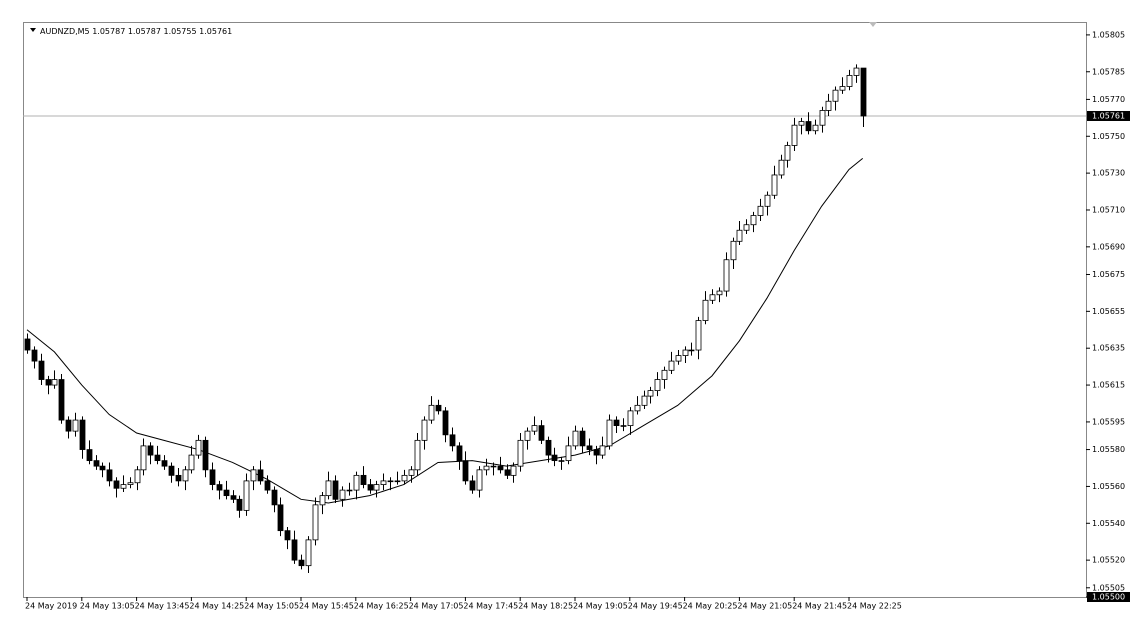  What do you see at coordinates (33, 30) in the screenshot?
I see `dropdown-arrow` at bounding box center [33, 30].